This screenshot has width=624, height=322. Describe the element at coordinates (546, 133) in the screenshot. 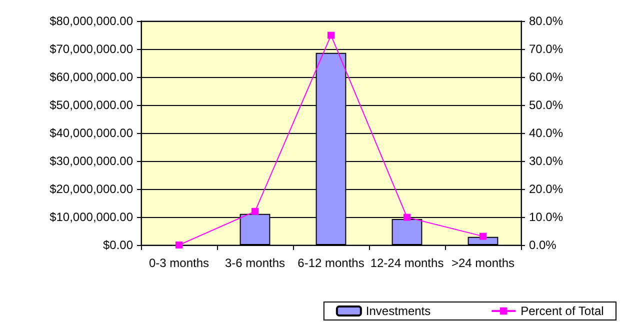

I see `y2-tick-label: 40.0%` at that location.